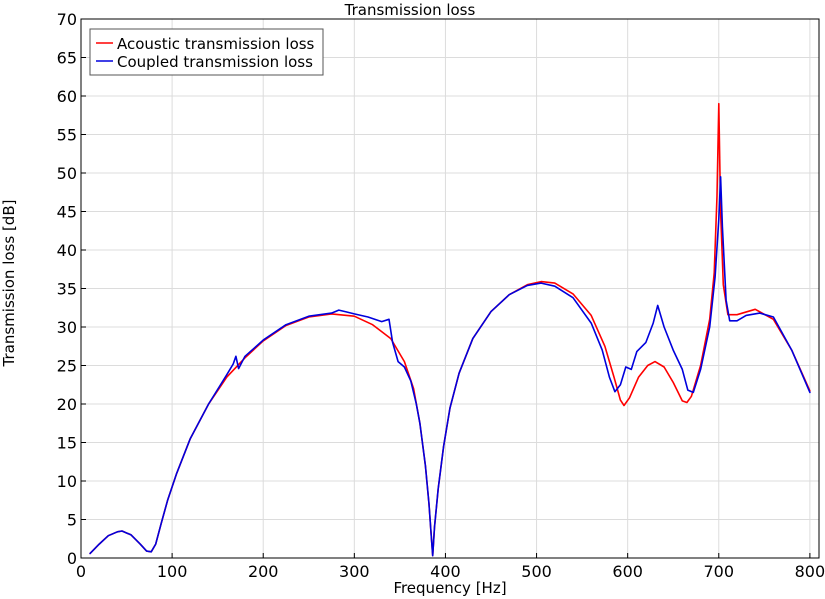 This screenshot has width=825, height=599. Describe the element at coordinates (67, 366) in the screenshot. I see `y-tick-label: 25` at that location.